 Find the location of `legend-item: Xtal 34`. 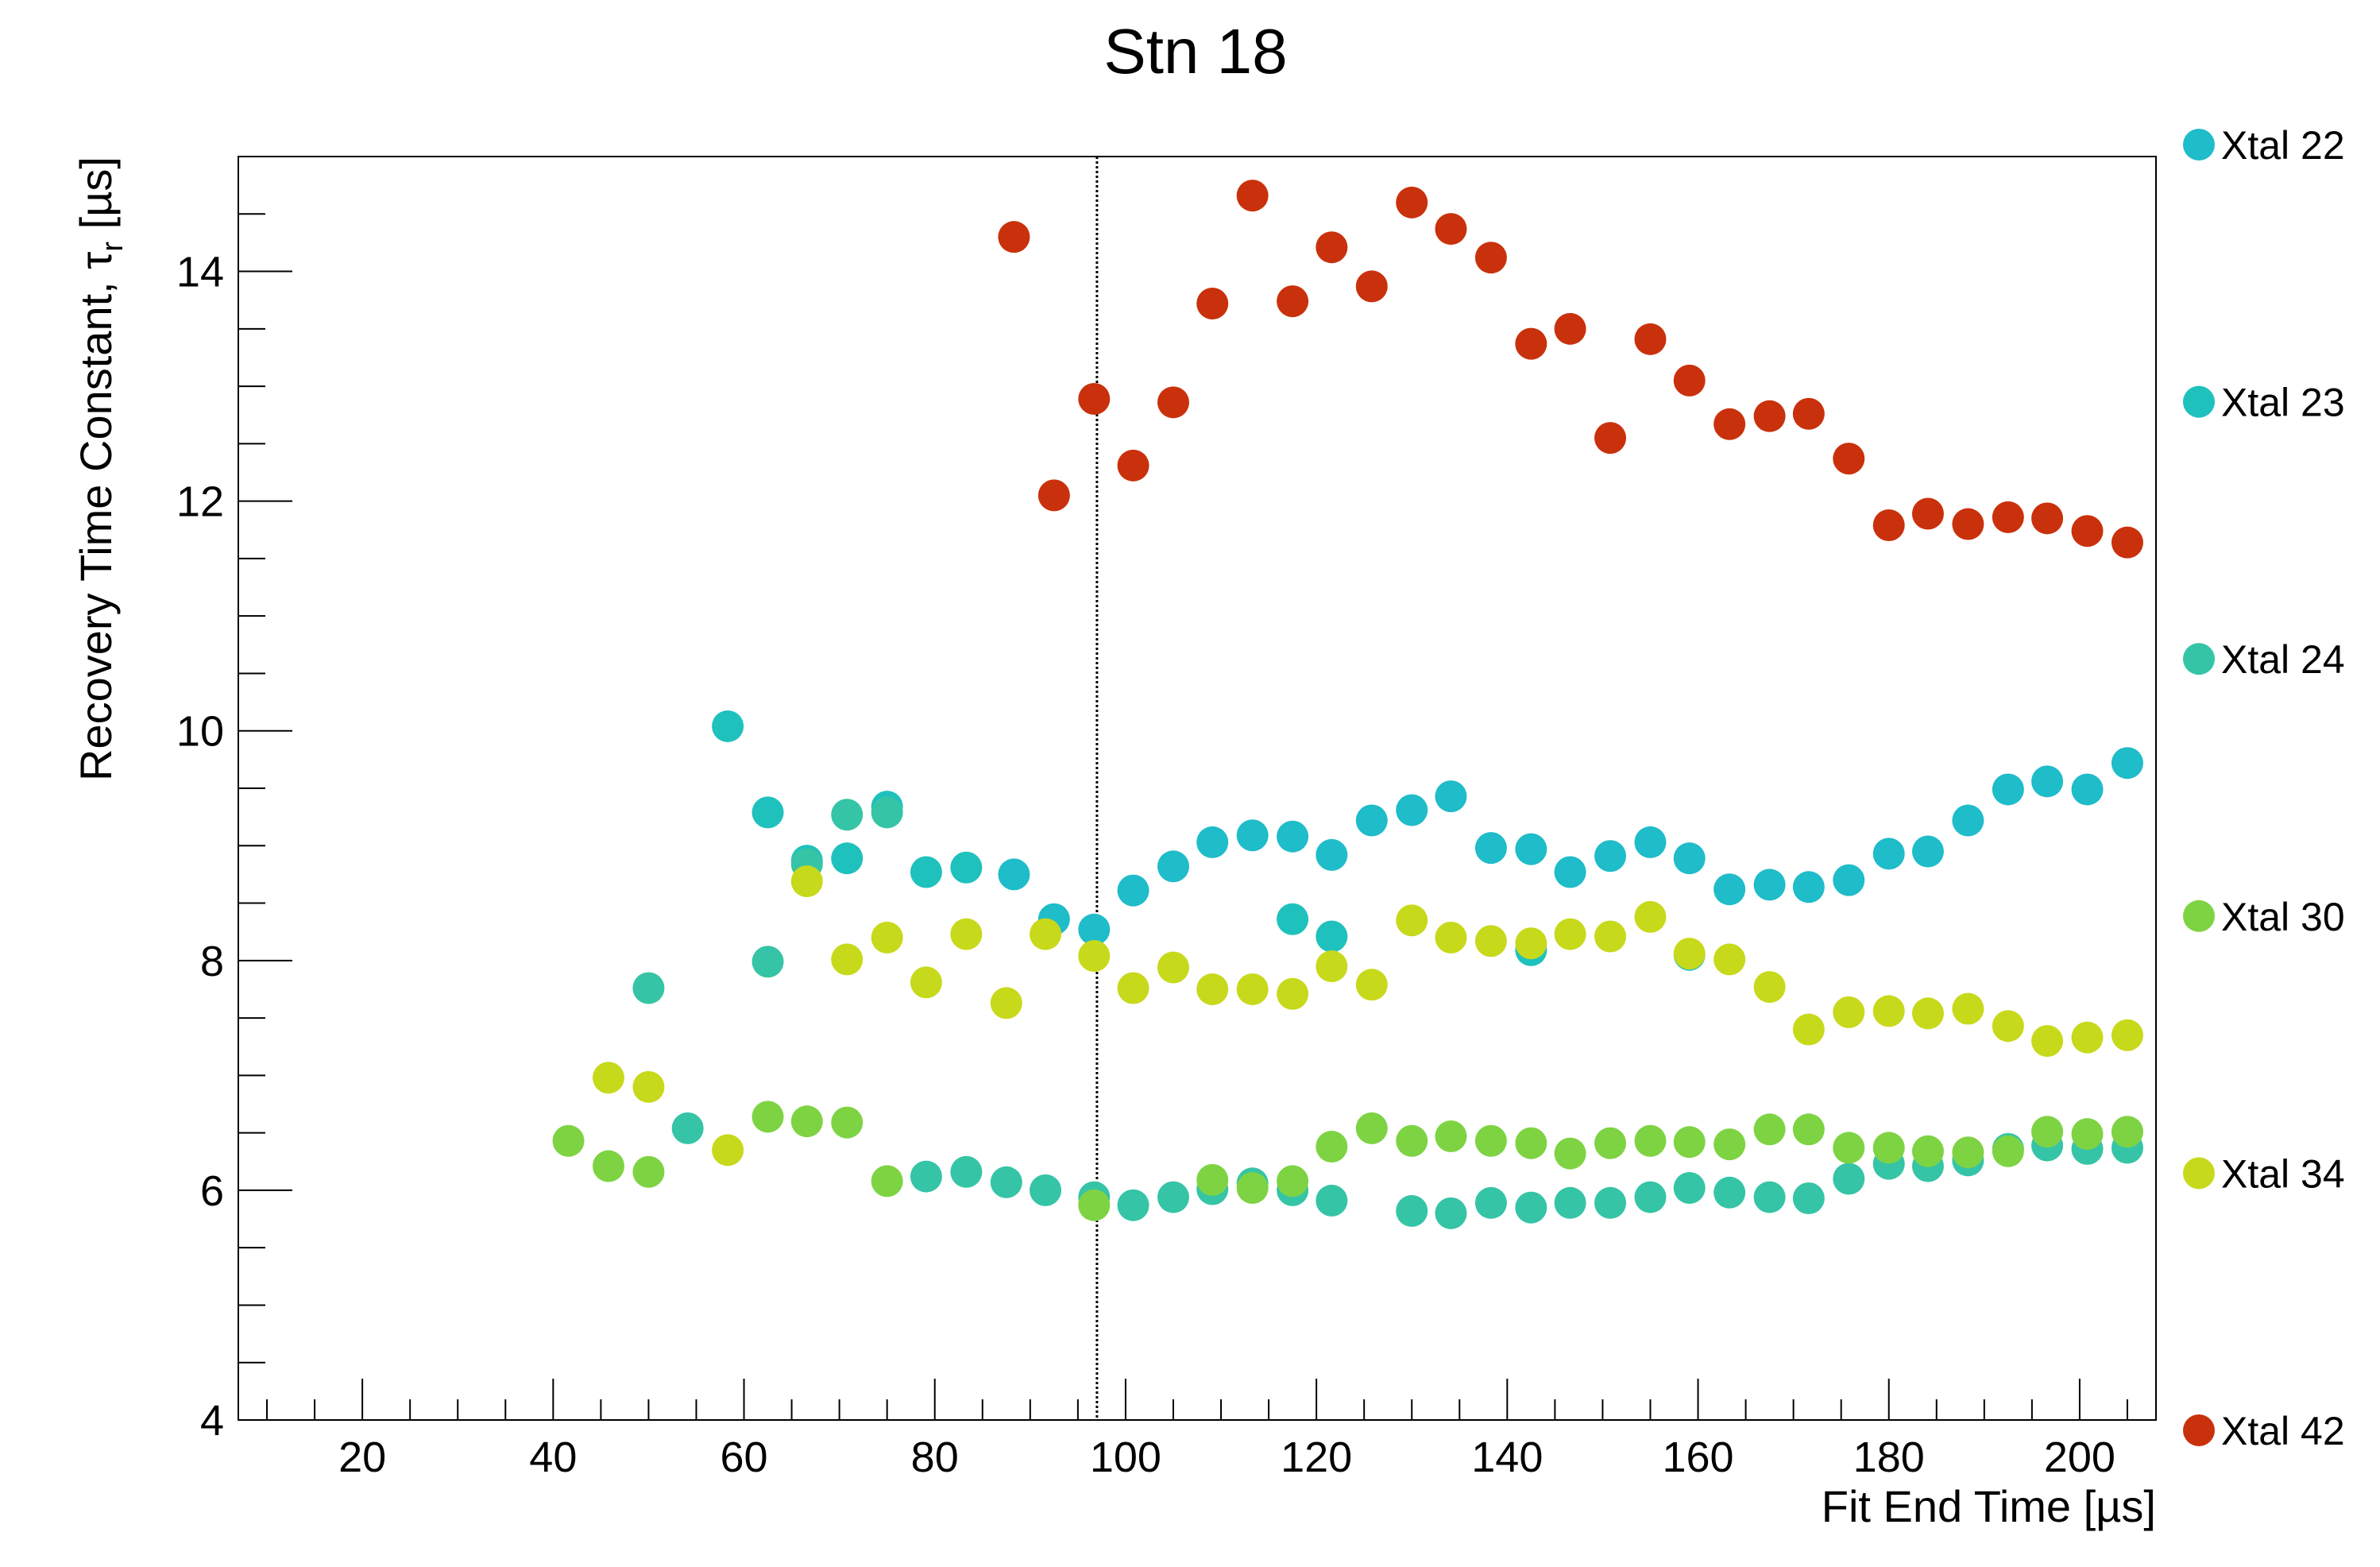

legend-item: Xtal 34 is located at coordinates (2264, 1173).